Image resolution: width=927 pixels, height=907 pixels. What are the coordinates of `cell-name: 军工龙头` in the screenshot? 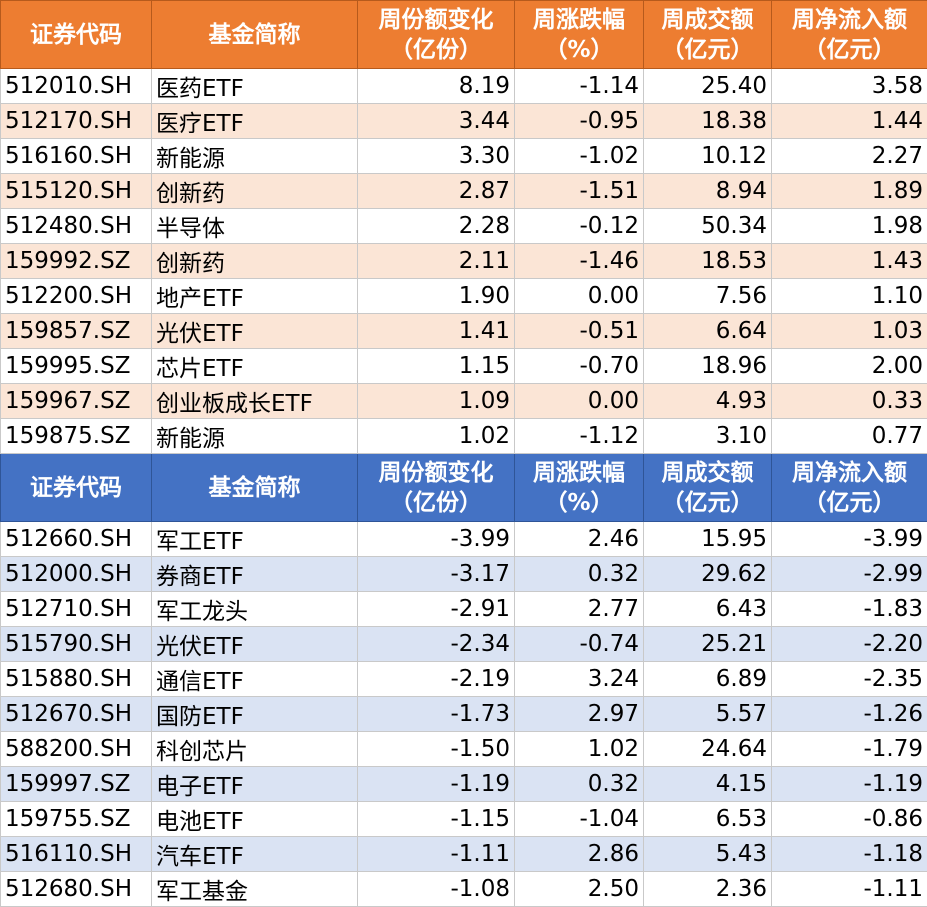 It's located at (255, 609).